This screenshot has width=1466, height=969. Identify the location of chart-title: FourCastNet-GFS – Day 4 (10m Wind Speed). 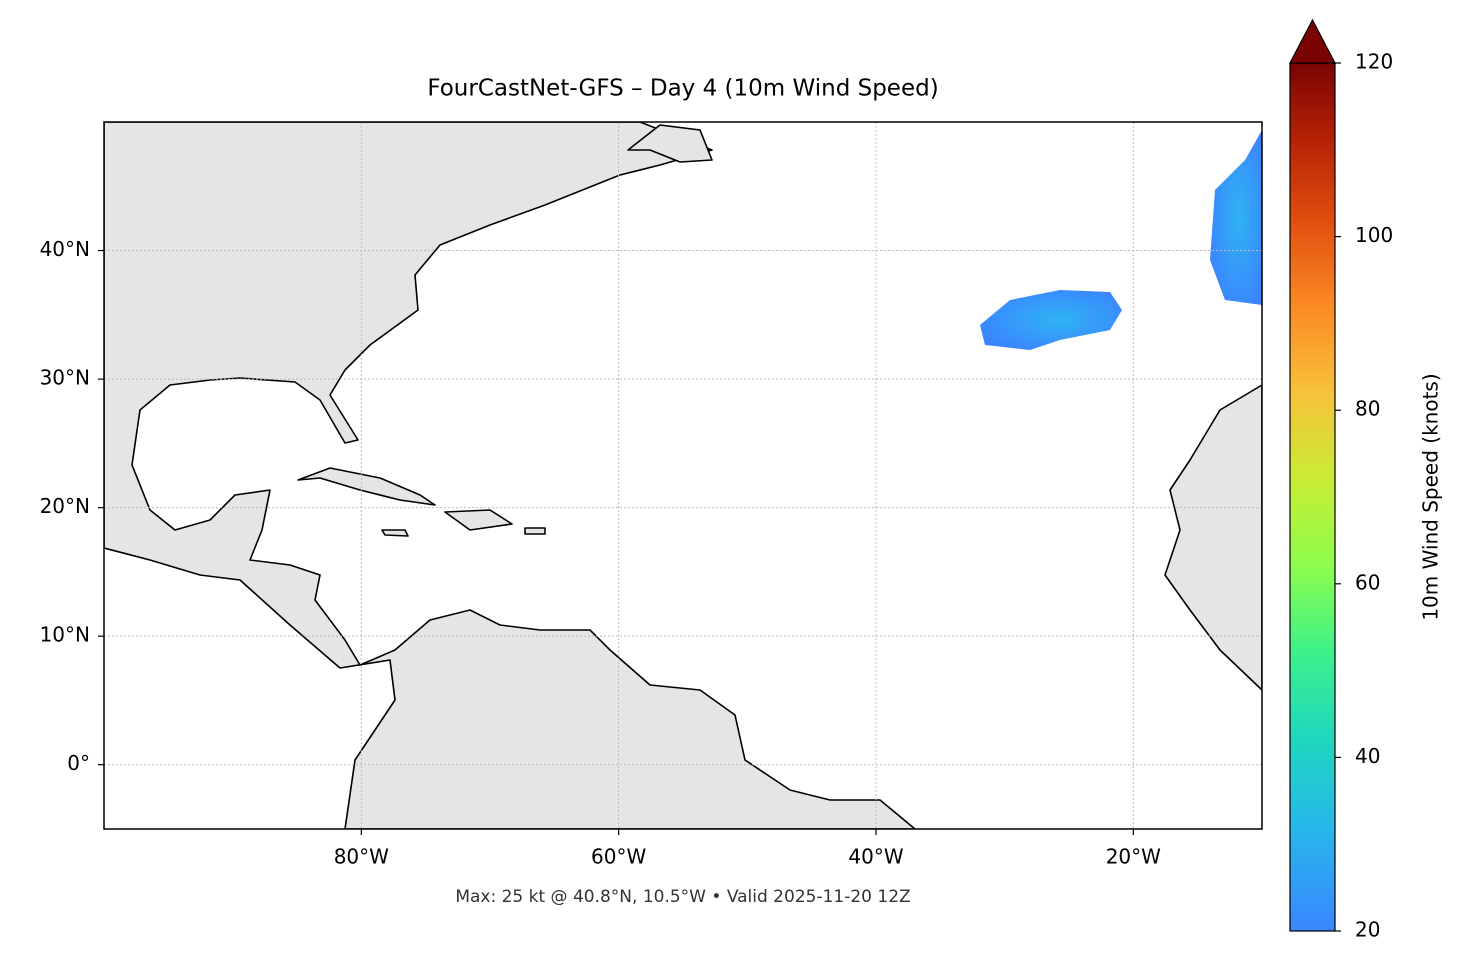
(682, 89).